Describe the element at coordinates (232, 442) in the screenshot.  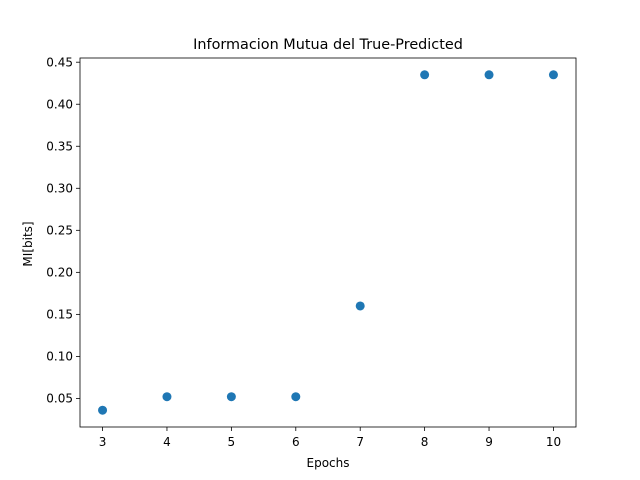
I see `x-tick-label: 5` at that location.